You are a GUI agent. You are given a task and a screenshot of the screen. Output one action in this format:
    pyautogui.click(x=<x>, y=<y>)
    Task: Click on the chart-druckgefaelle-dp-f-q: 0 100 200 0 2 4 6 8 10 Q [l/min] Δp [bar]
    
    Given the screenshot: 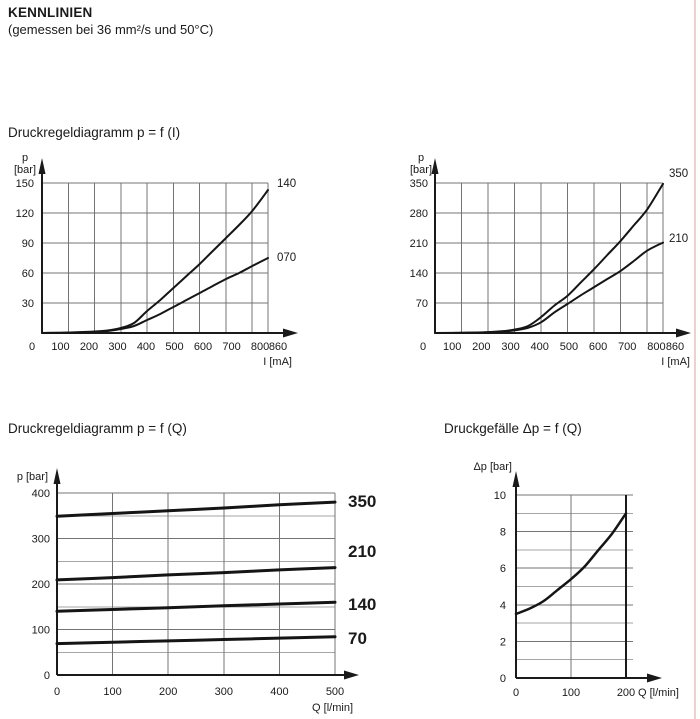 What is the action you would take?
    pyautogui.click(x=576, y=580)
    